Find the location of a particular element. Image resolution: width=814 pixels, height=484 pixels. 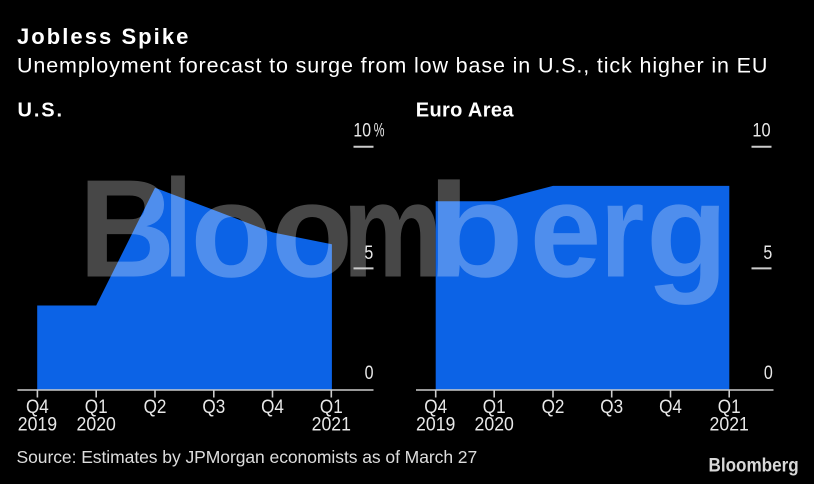

svg-text: b is located at coordinates (475, 230).